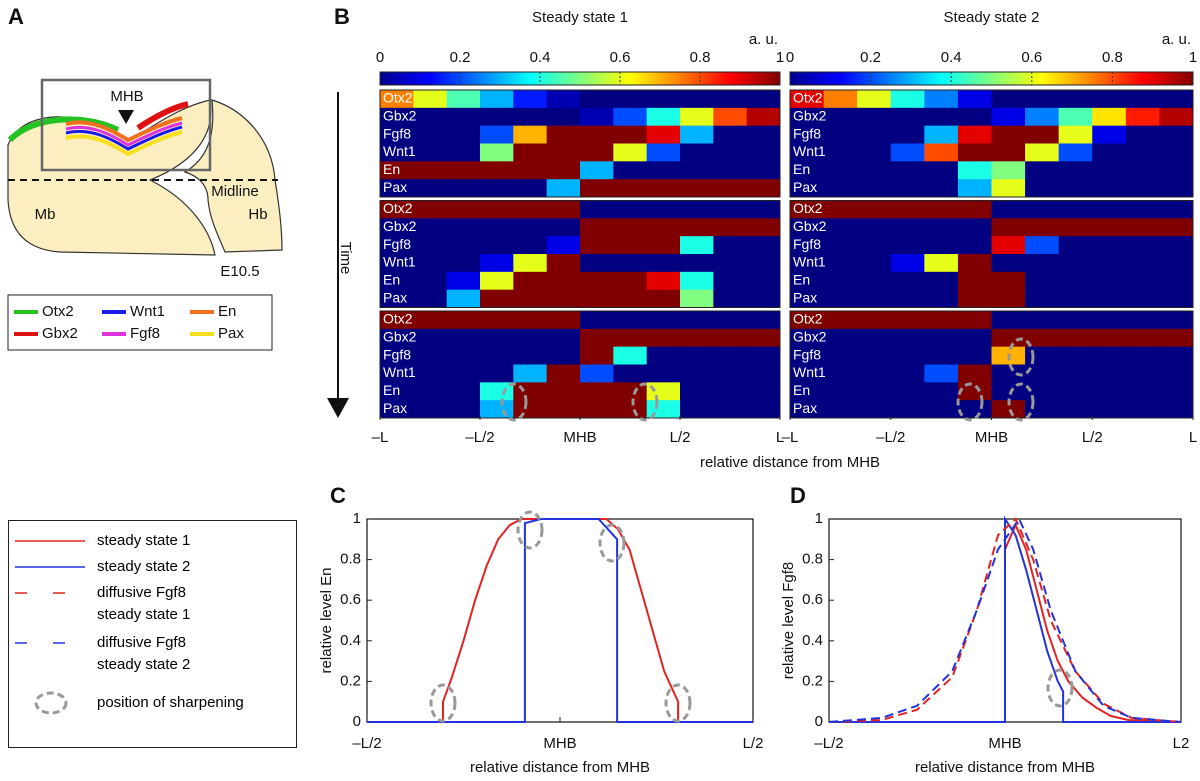 The width and height of the screenshot is (1200, 781). Describe the element at coordinates (992, 17) in the screenshot. I see `panel-title: Steady state 2` at that location.